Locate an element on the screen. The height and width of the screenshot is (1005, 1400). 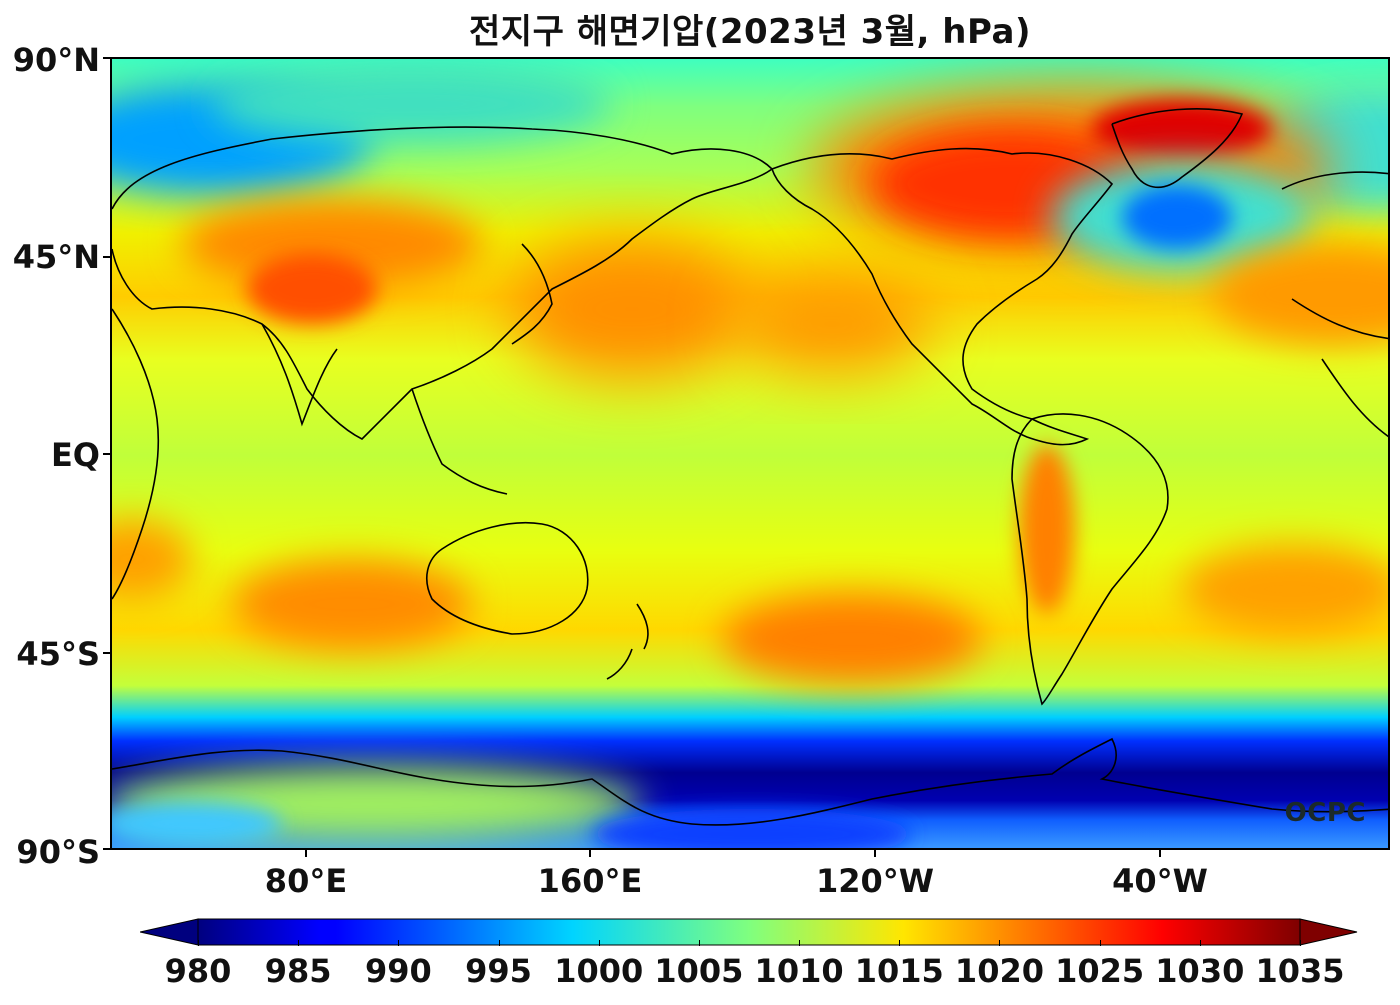
colorbar-tick-label: 1010 is located at coordinates (799, 971).